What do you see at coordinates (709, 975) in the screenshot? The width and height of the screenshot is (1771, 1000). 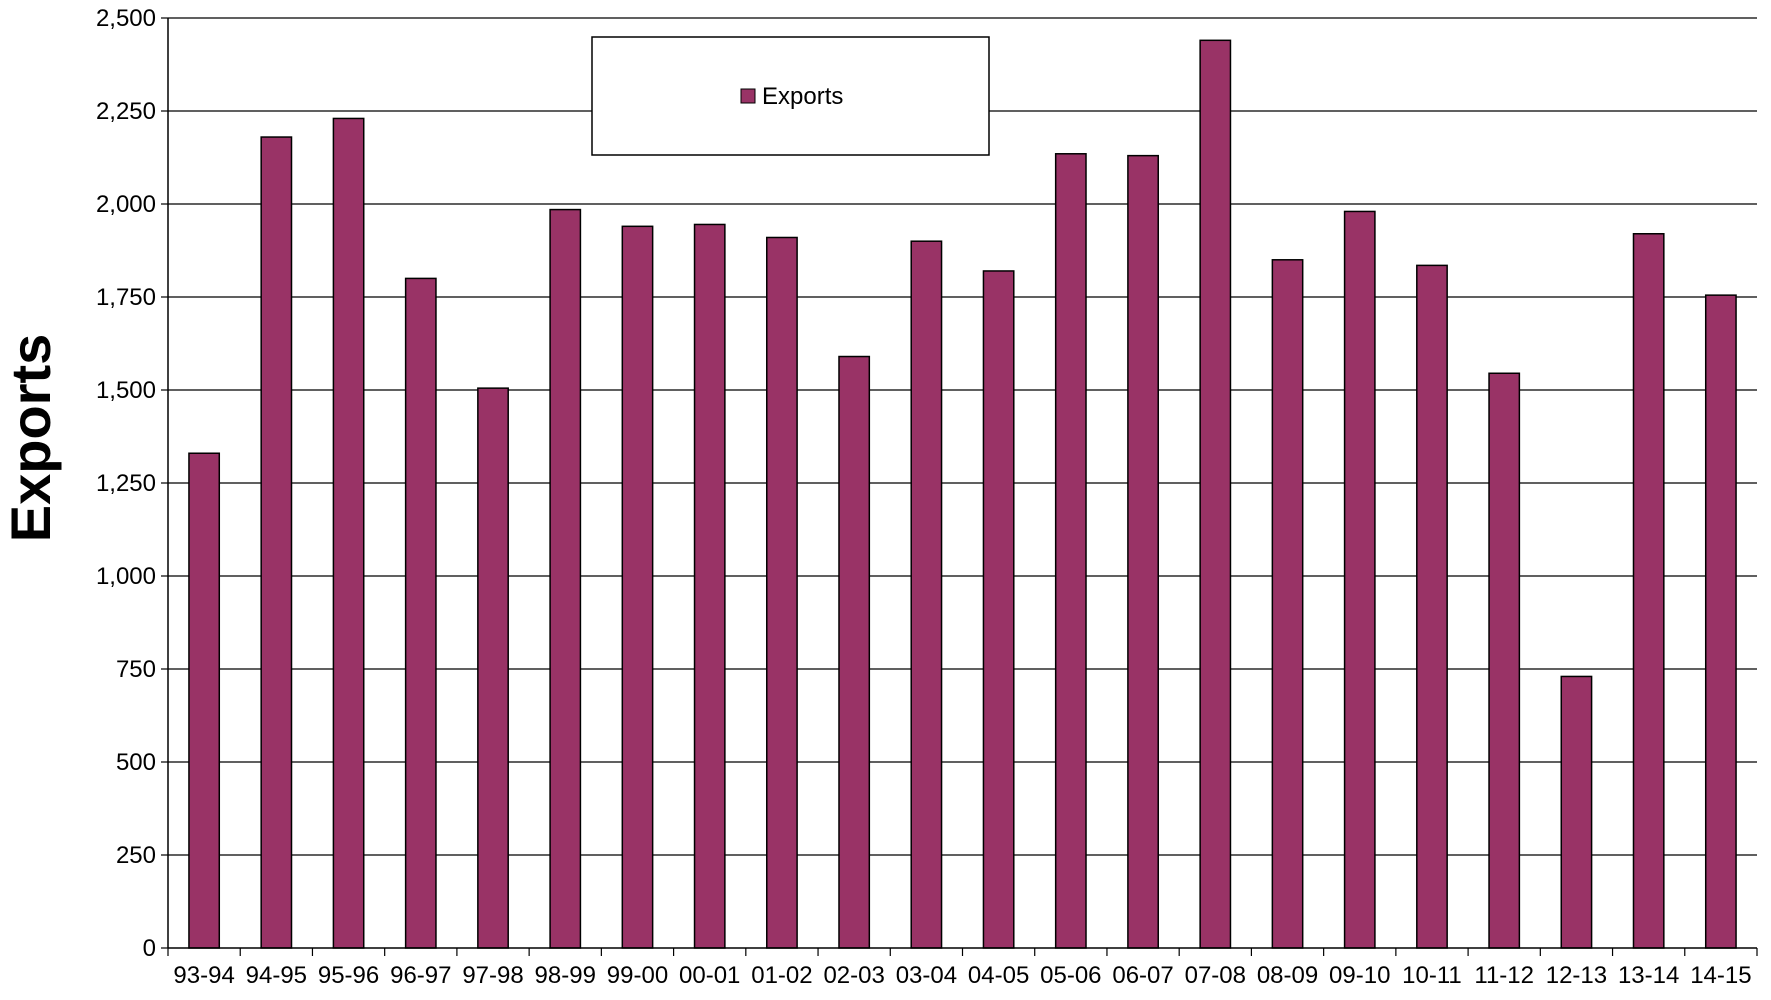 I see `x-tick-label: 00-01` at bounding box center [709, 975].